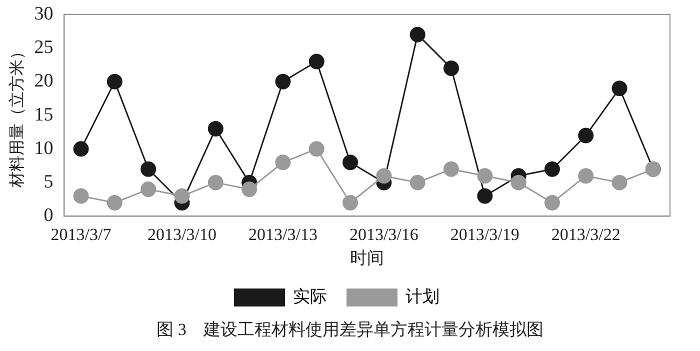 The width and height of the screenshot is (700, 351). What do you see at coordinates (310, 296) in the screenshot?
I see `legend-label: 实际` at bounding box center [310, 296].